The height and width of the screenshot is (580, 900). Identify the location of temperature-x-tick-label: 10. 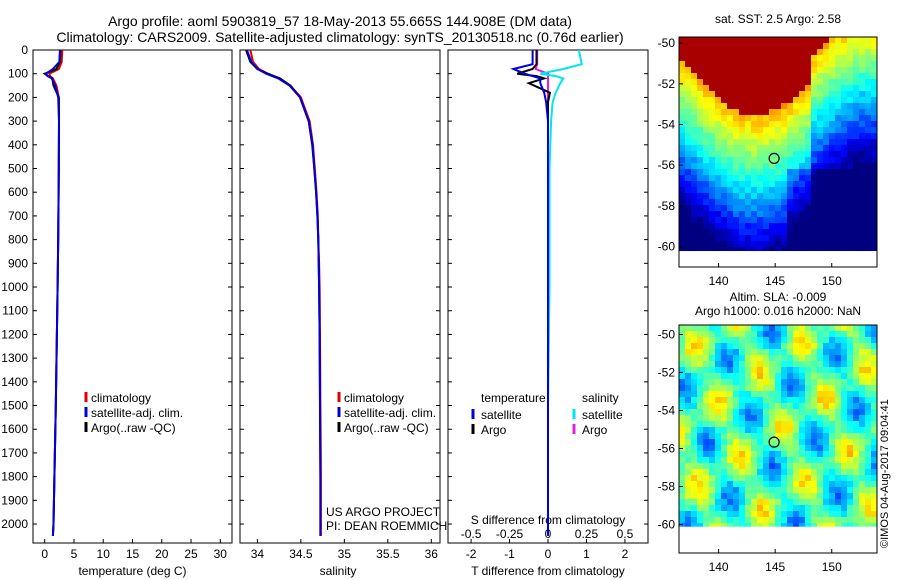
(104, 554).